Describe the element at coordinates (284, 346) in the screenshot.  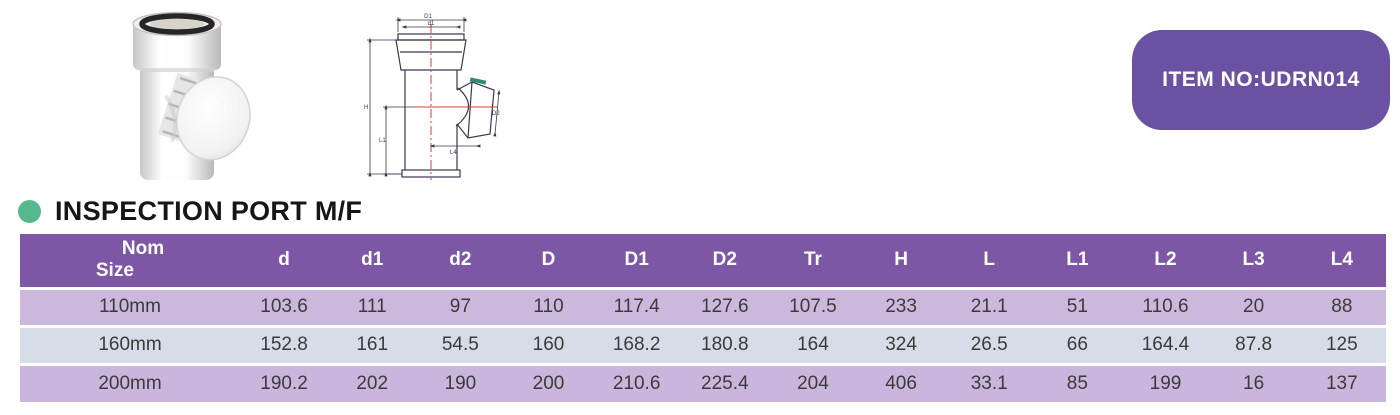
I see `cell-value: 152.8` at that location.